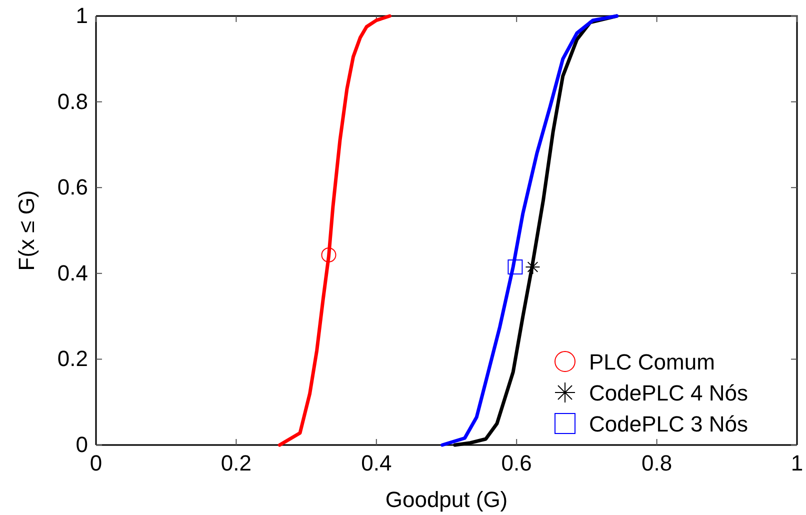  I want to click on legend-label: CodePLC 3 Nós, so click(668, 424).